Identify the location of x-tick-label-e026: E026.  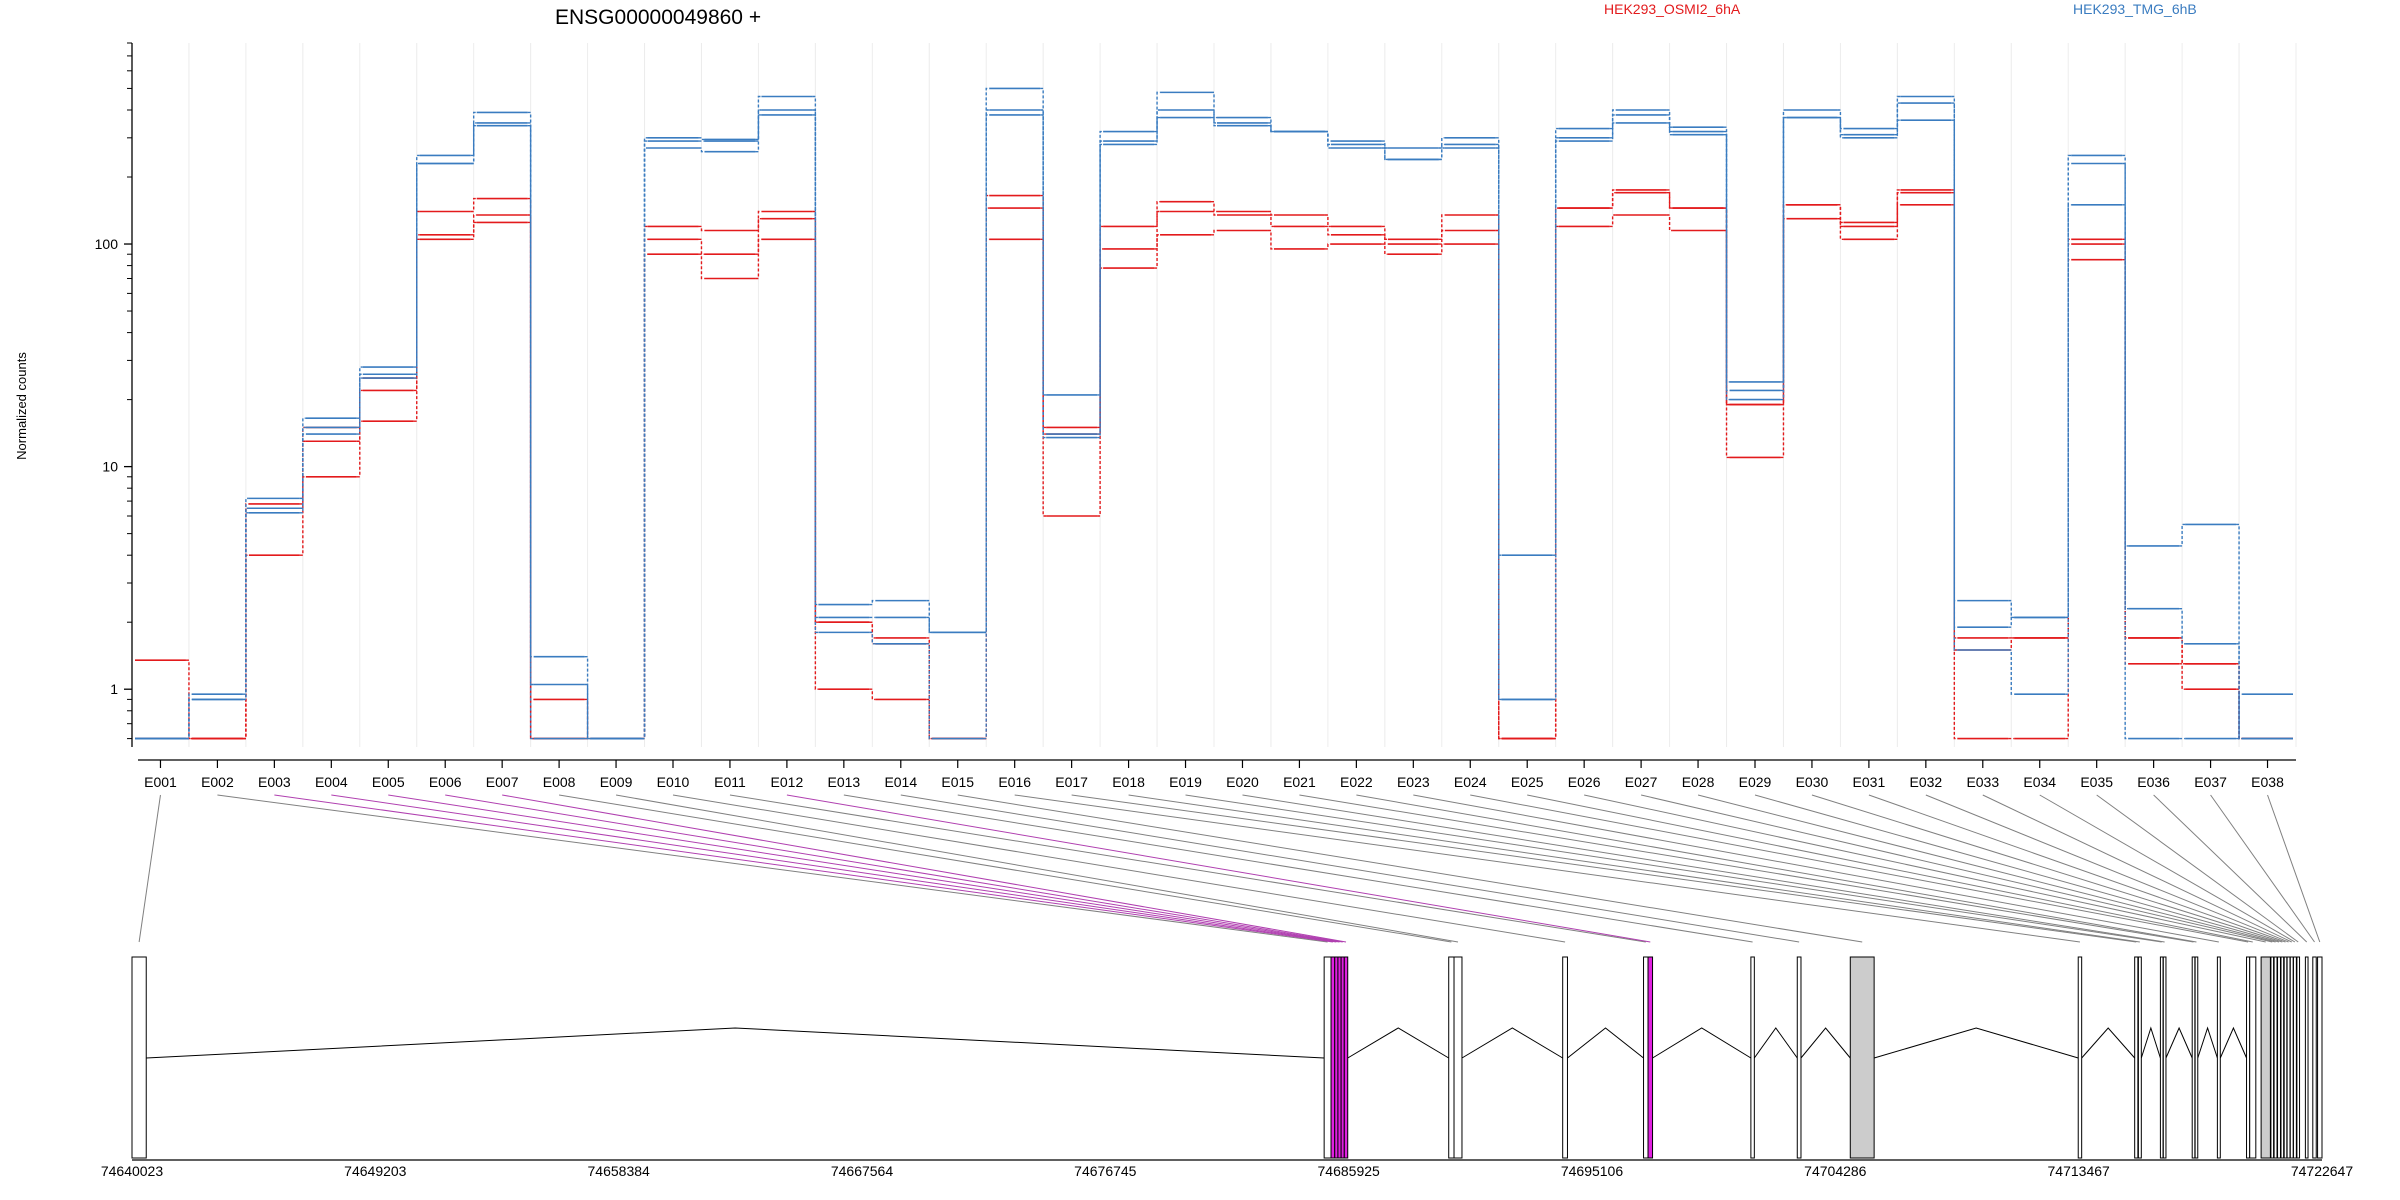
(1584, 782).